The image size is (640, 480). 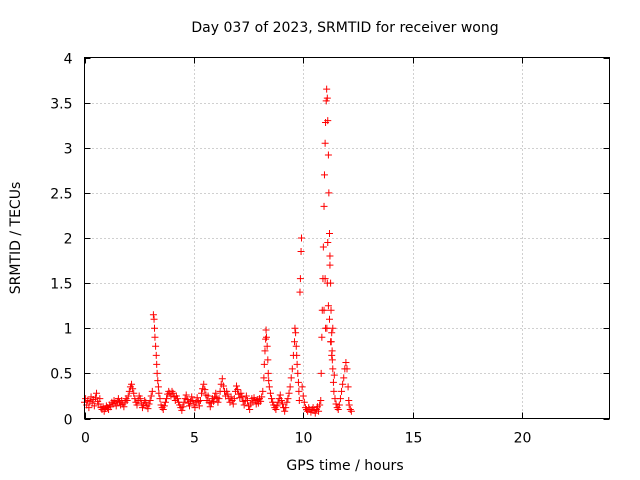 I want to click on x-tick-label: 0, so click(x=85, y=439).